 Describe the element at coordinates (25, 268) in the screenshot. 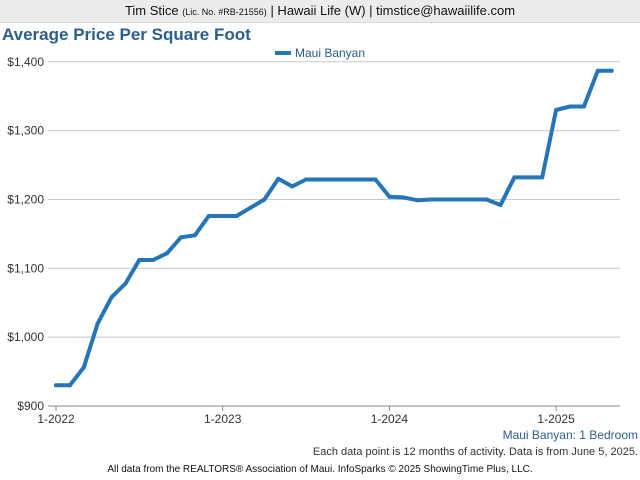

I see `y-tick-label: $1,100` at that location.